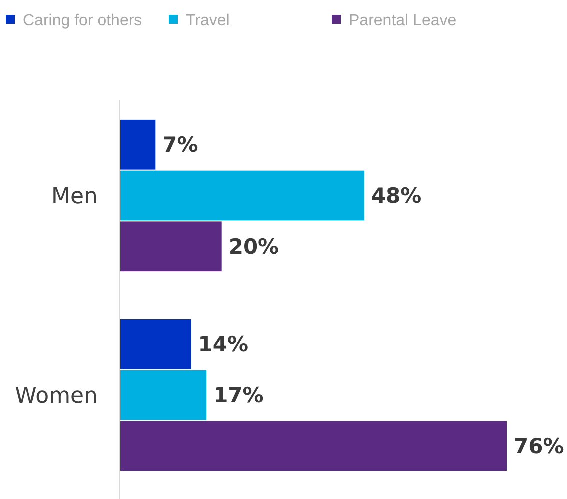  What do you see at coordinates (403, 21) in the screenshot?
I see `legend-label: Parental Leave` at bounding box center [403, 21].